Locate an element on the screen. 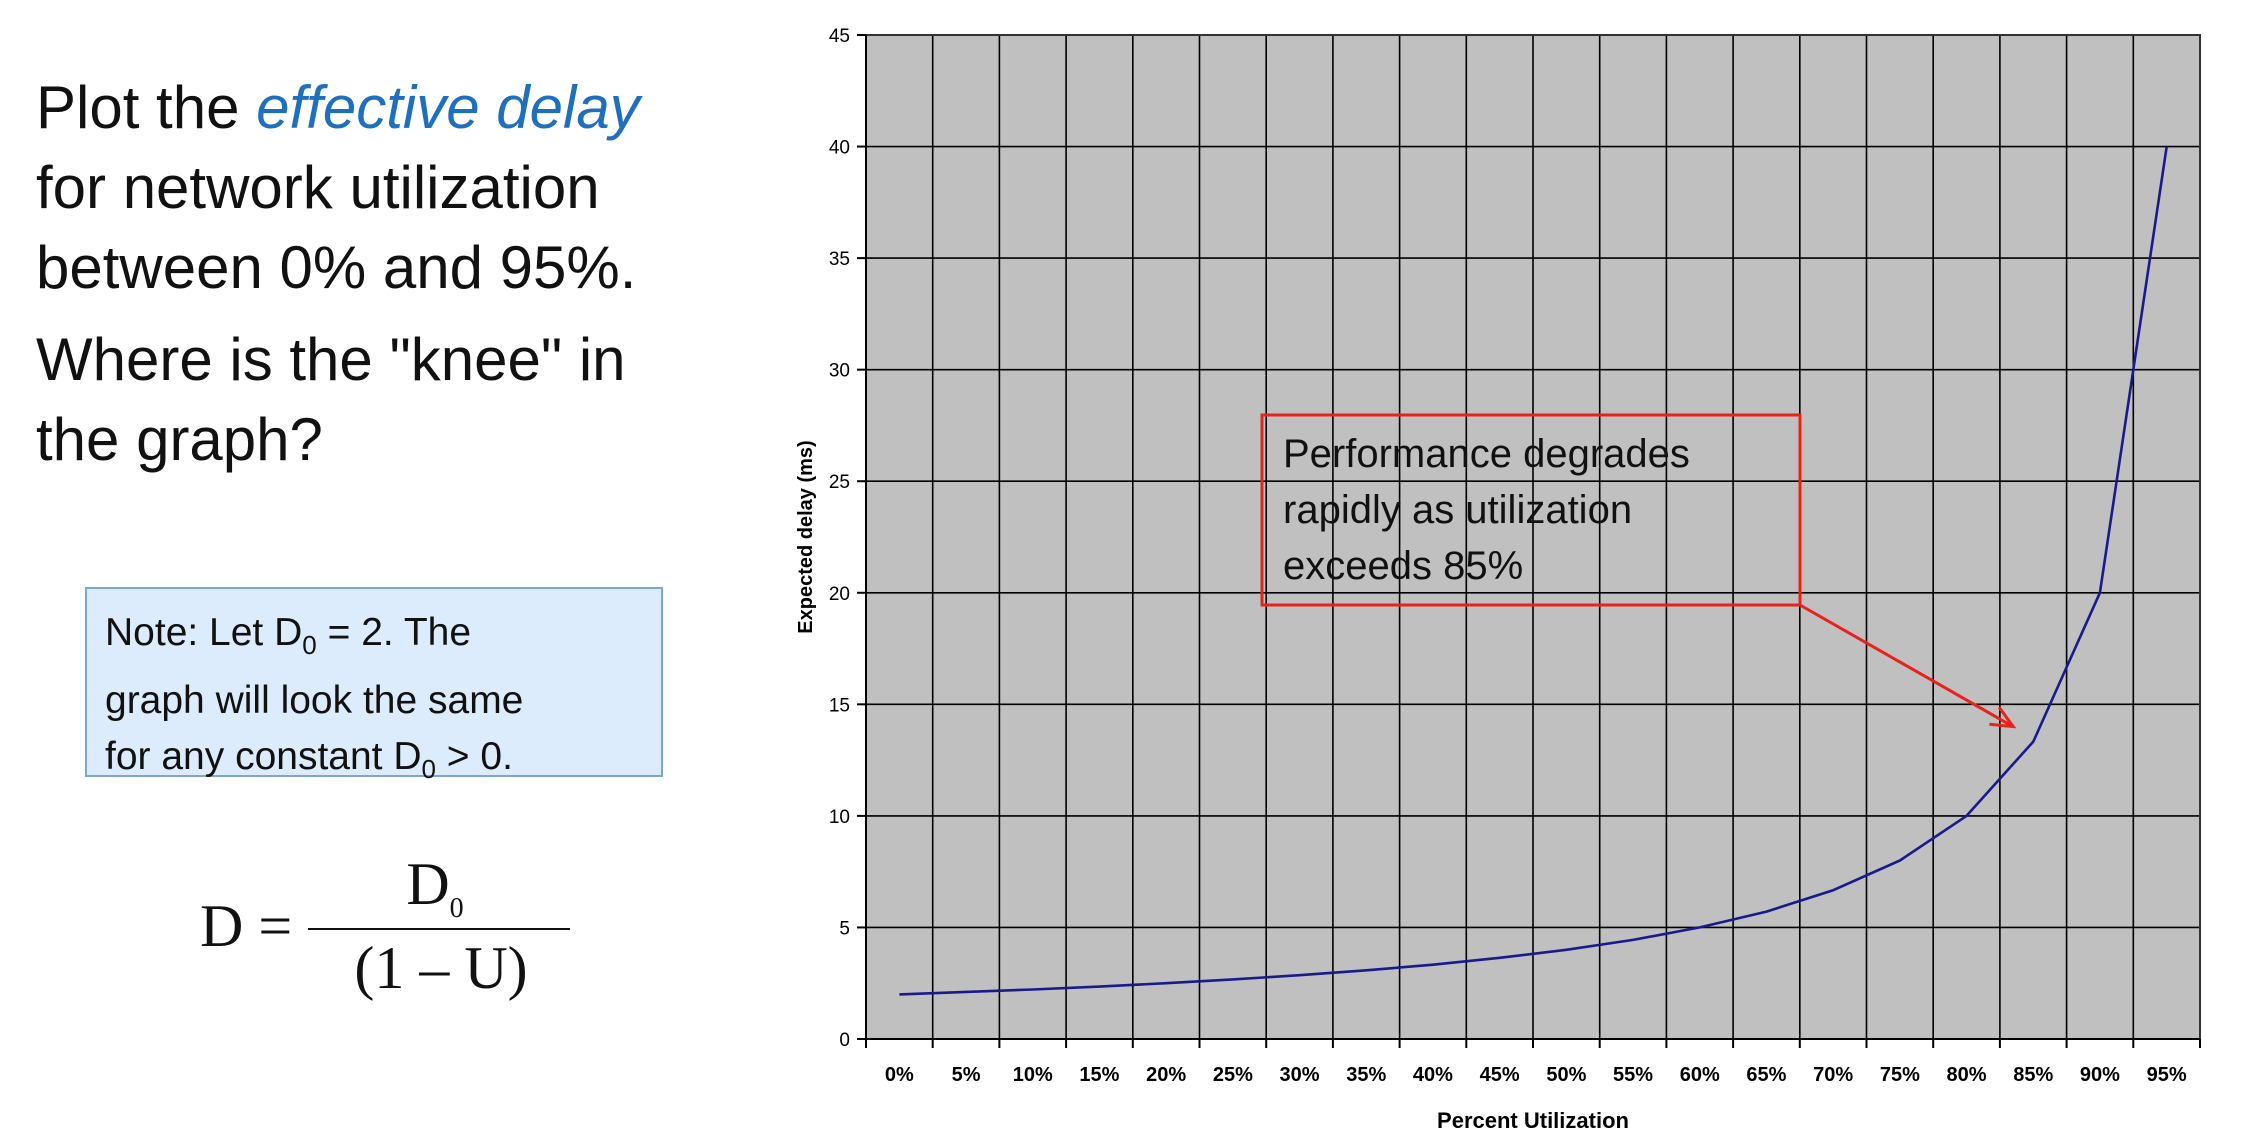 Image resolution: width=2246 pixels, height=1139 pixels. x-tick-label: 15% is located at coordinates (1099, 1075).